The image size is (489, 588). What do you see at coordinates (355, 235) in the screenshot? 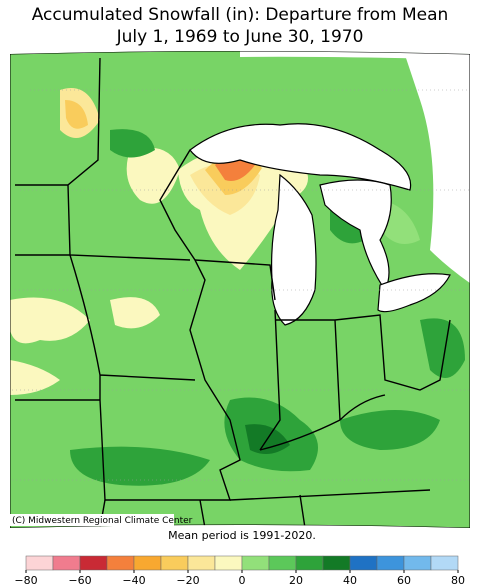
I see `lake-huron` at bounding box center [355, 235].